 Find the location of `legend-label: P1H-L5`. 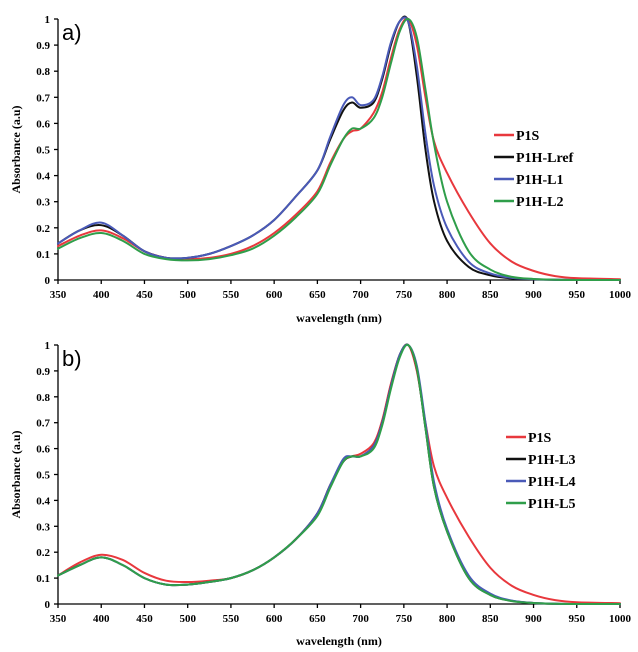

legend-label: P1H-L5 is located at coordinates (551, 504).